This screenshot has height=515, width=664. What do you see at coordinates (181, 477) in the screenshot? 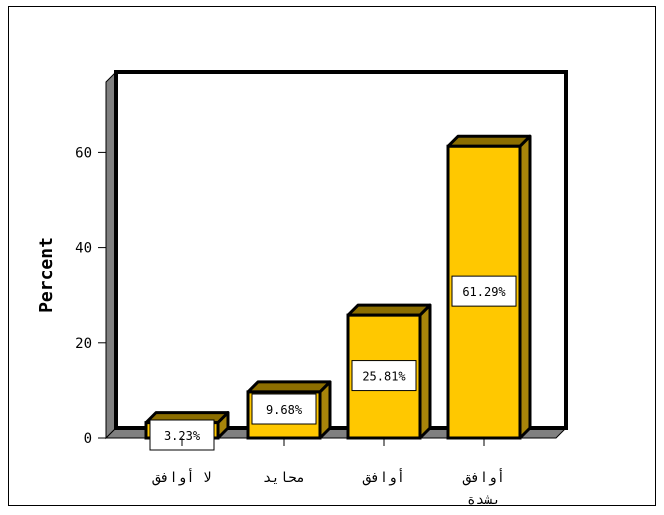
I see `x-tick-label: لا أوافق` at bounding box center [181, 477].